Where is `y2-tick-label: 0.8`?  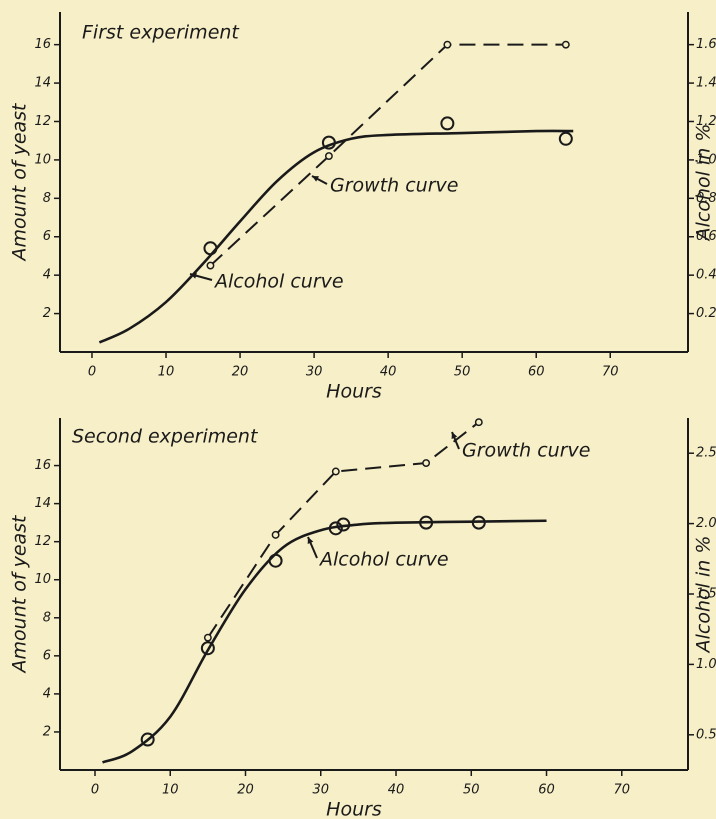 y2-tick-label: 0.8 is located at coordinates (706, 198).